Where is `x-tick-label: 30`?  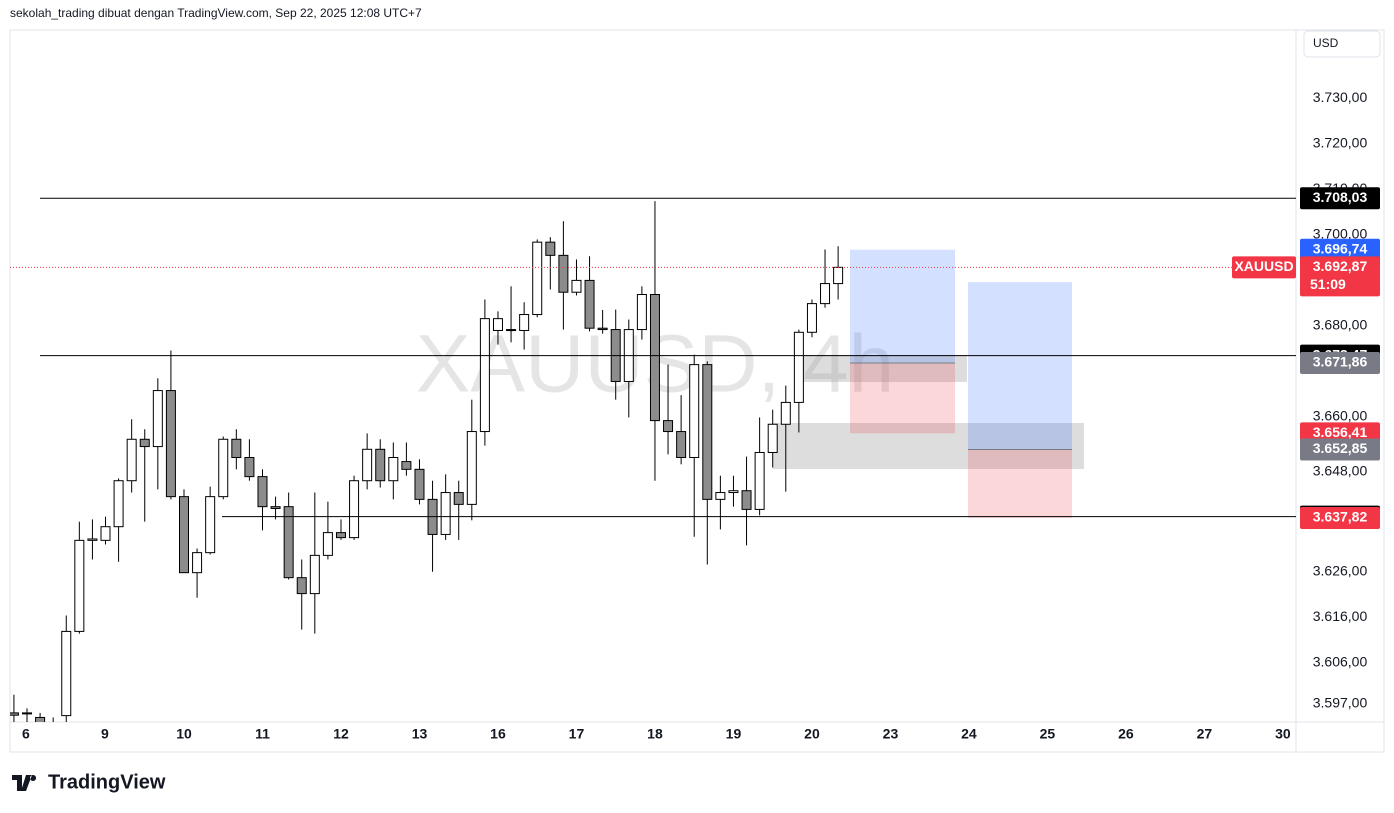 x-tick-label: 30 is located at coordinates (1283, 734).